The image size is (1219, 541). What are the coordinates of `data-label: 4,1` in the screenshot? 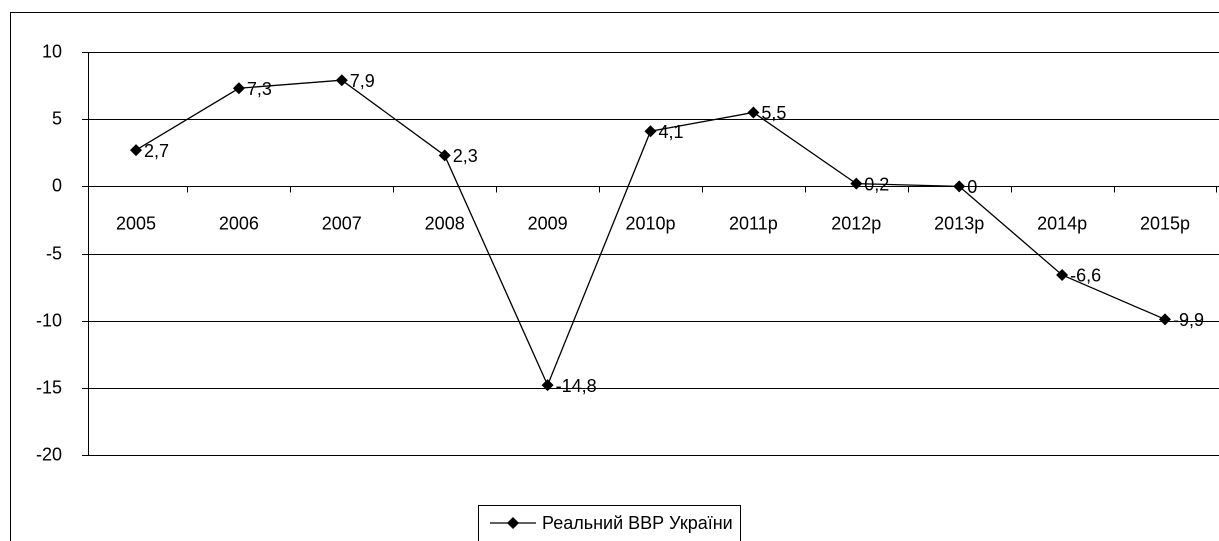 It's located at (671, 132).